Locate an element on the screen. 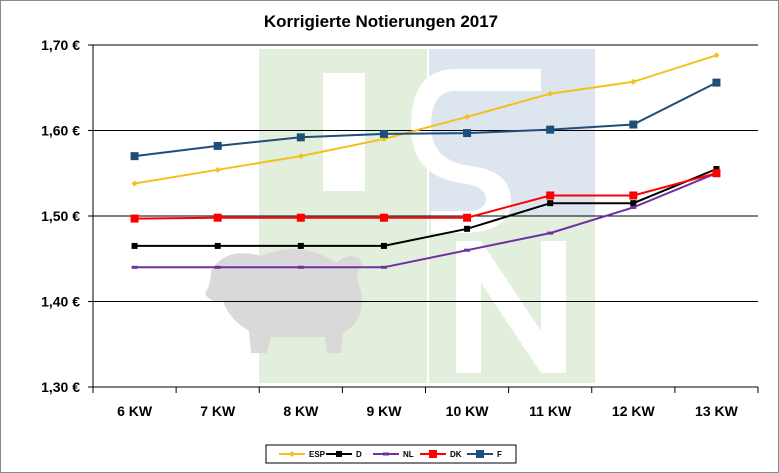  y-tick-label: 1,40 € is located at coordinates (60, 302).